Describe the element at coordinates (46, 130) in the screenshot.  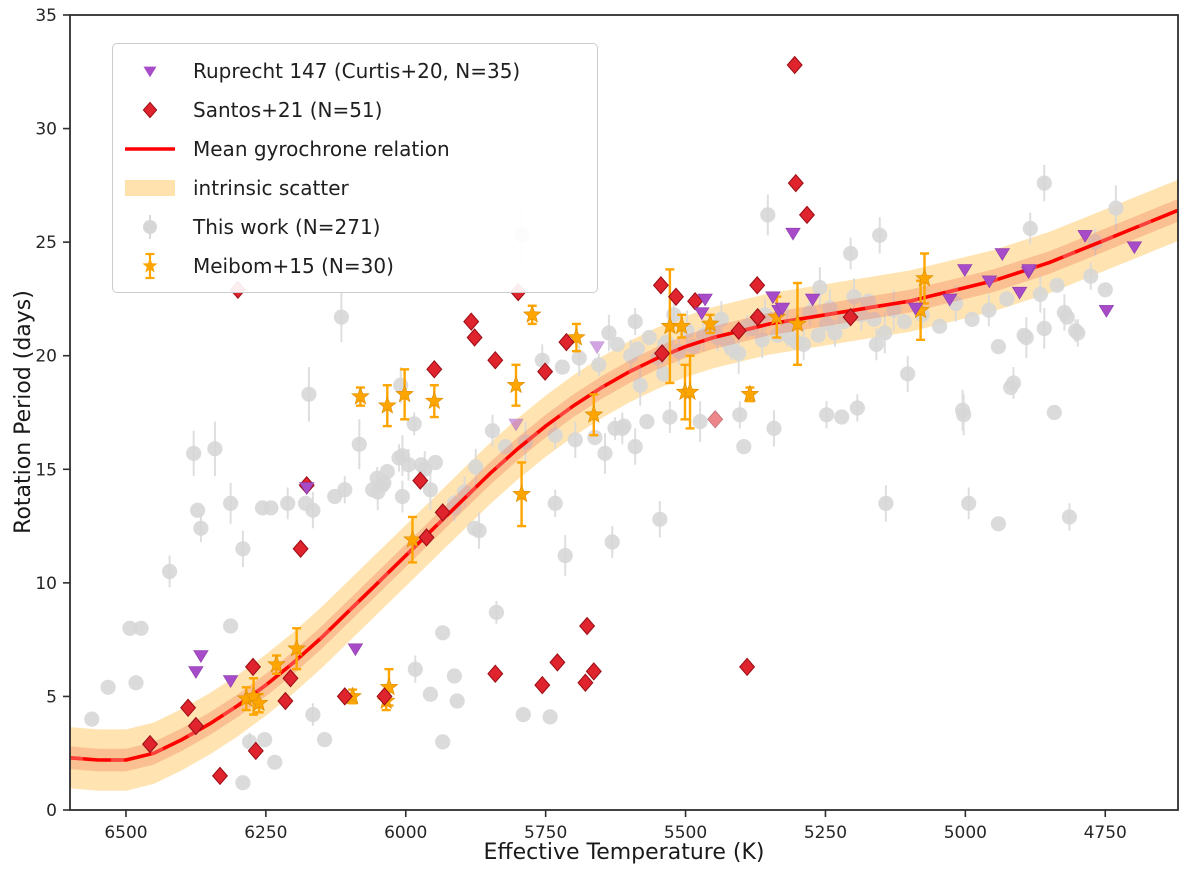
I see `y-tick-label: 30` at that location.